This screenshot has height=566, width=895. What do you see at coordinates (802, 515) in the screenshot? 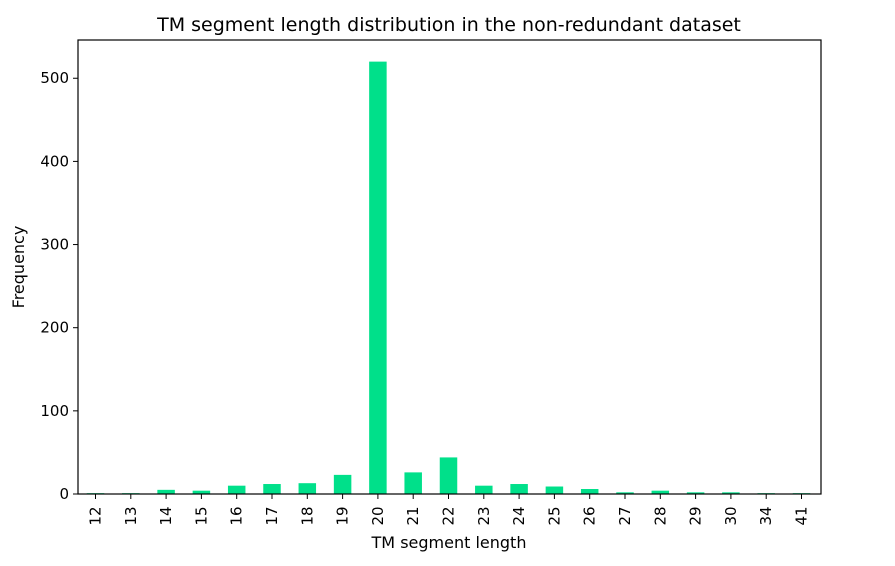
I see `x-tick-label-41: 41` at bounding box center [802, 515].